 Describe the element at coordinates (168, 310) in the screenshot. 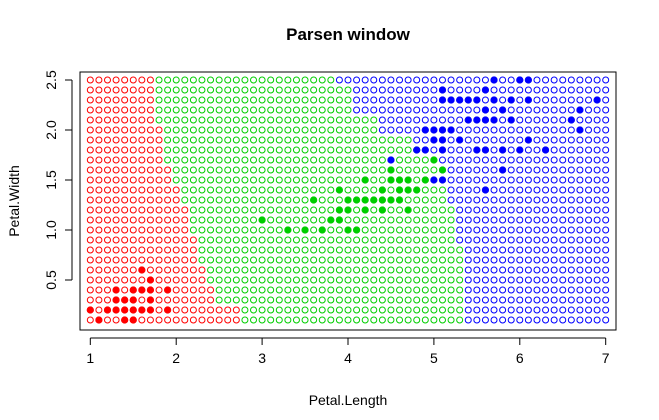

I see `data-point-setosa` at that location.